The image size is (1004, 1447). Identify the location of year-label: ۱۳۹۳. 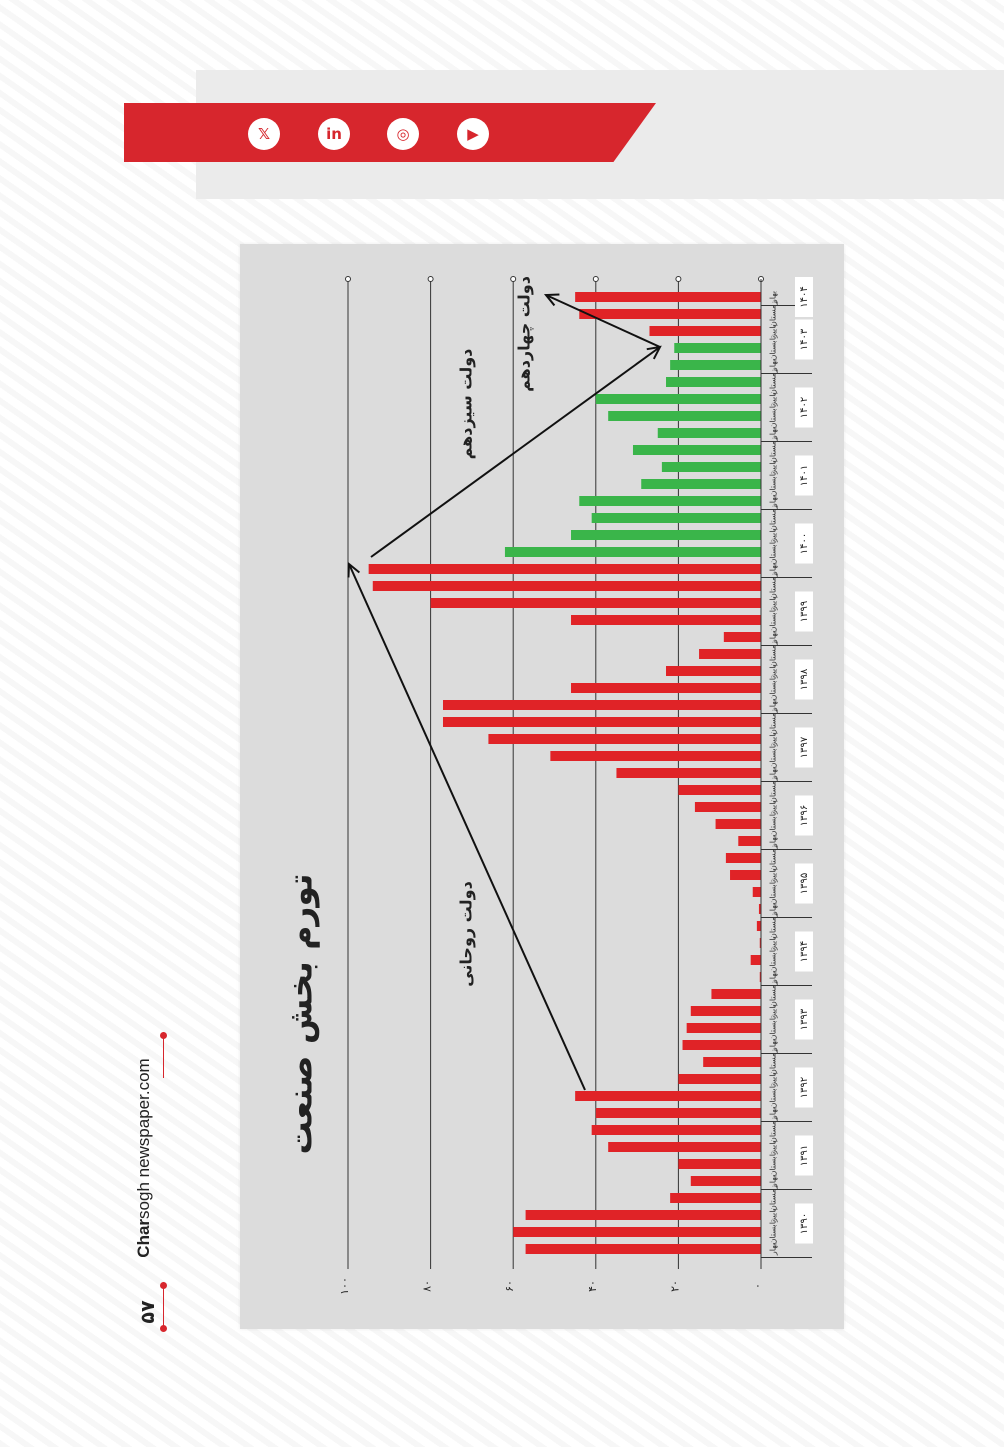
(804, 1019).